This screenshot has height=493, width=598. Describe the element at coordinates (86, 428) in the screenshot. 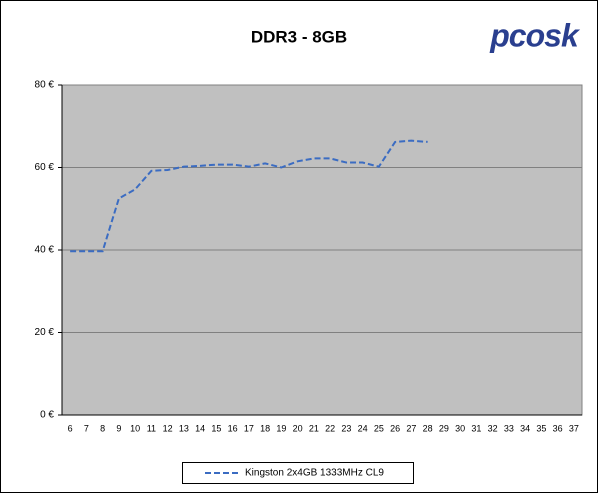

I see `x-tick-label: 7` at that location.